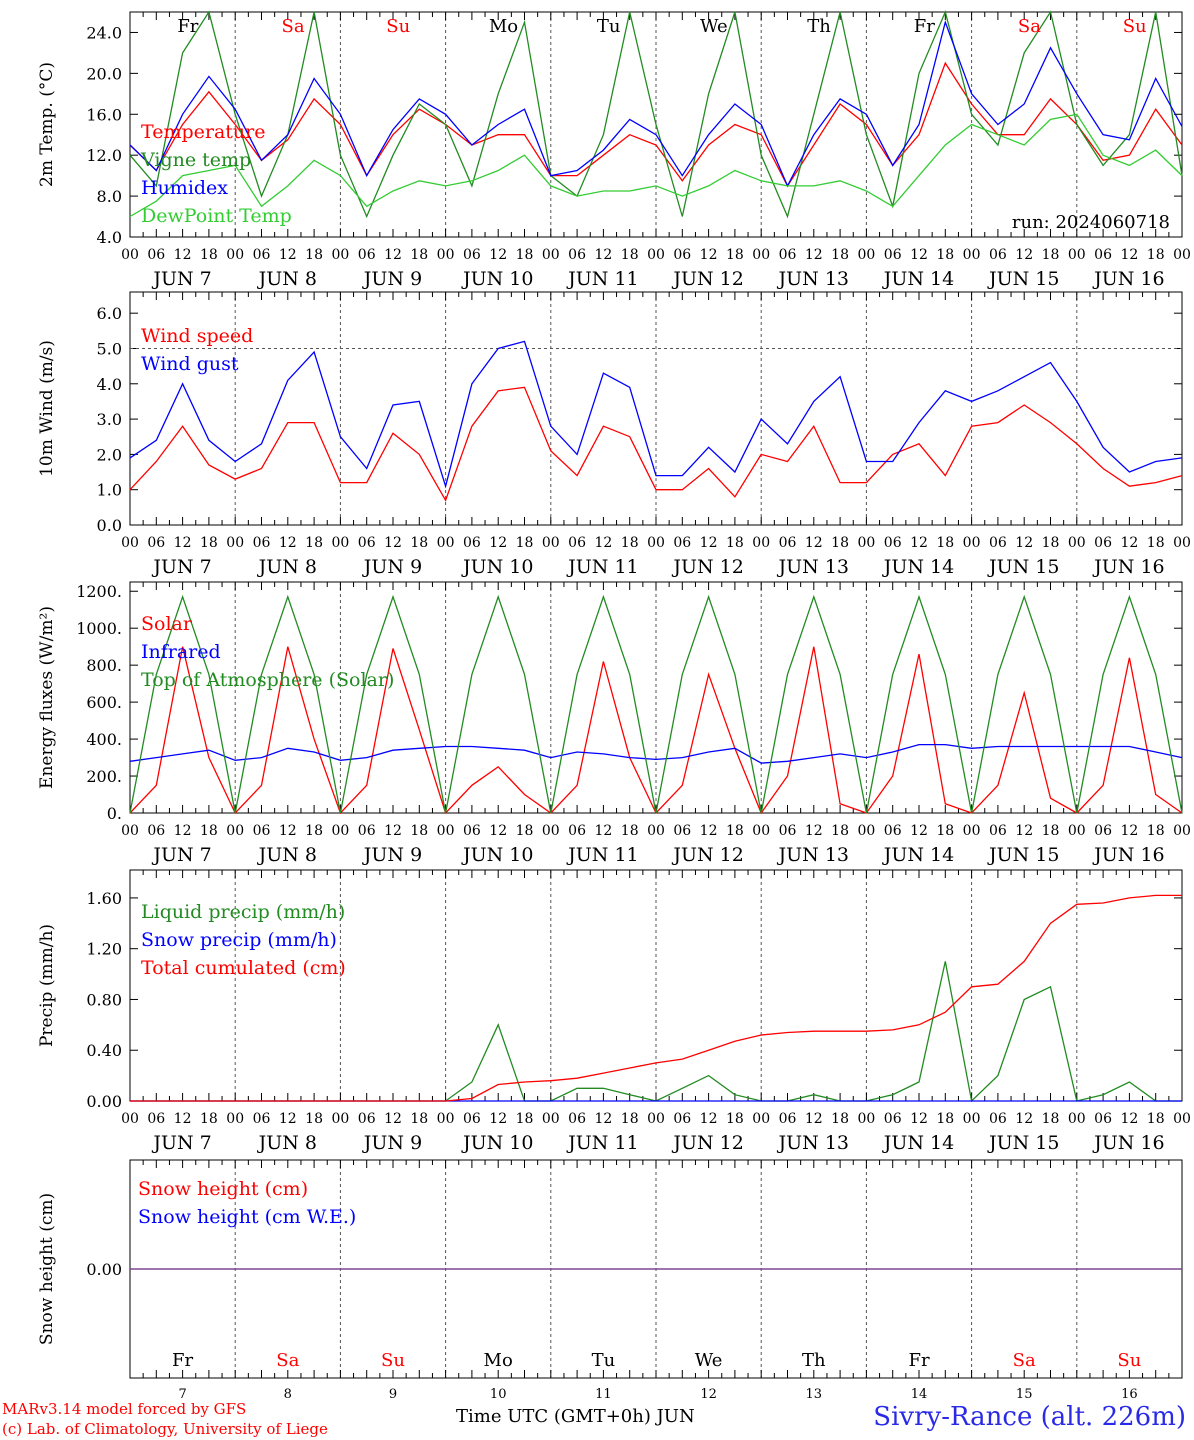  I want to click on credit-line-1: MARv3.14 model forced by GFS, so click(124, 1409).